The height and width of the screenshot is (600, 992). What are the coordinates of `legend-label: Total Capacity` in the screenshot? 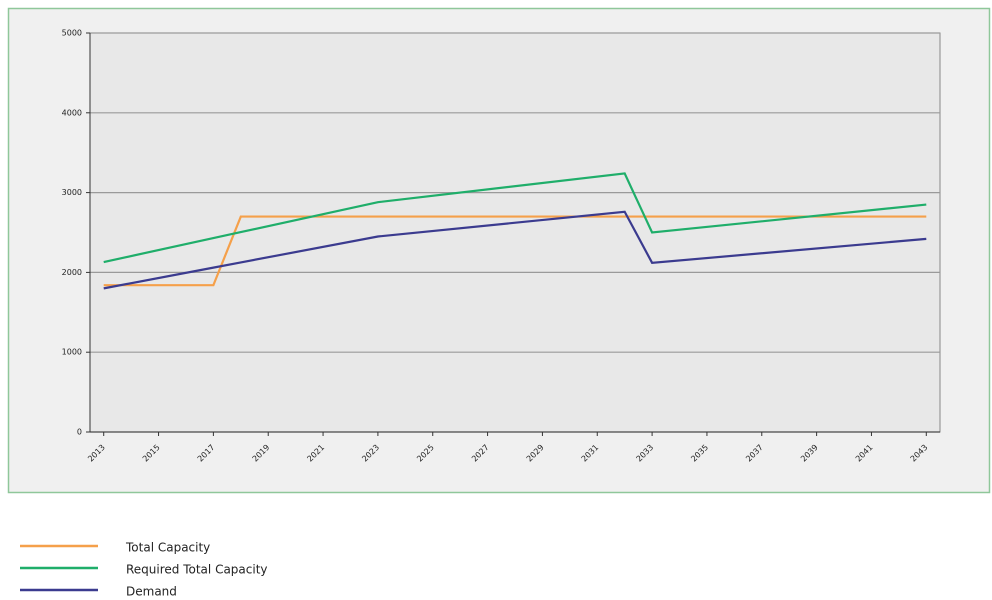 It's located at (167, 548).